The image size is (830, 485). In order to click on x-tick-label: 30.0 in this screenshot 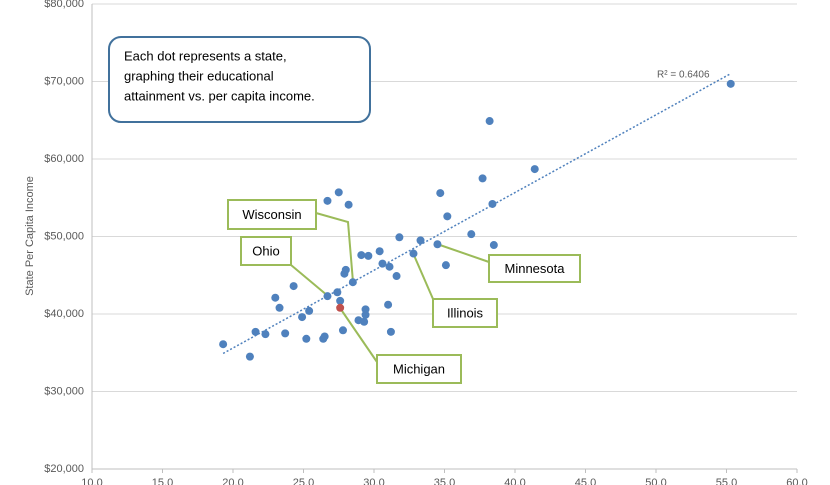, I will do `click(373, 481)`.